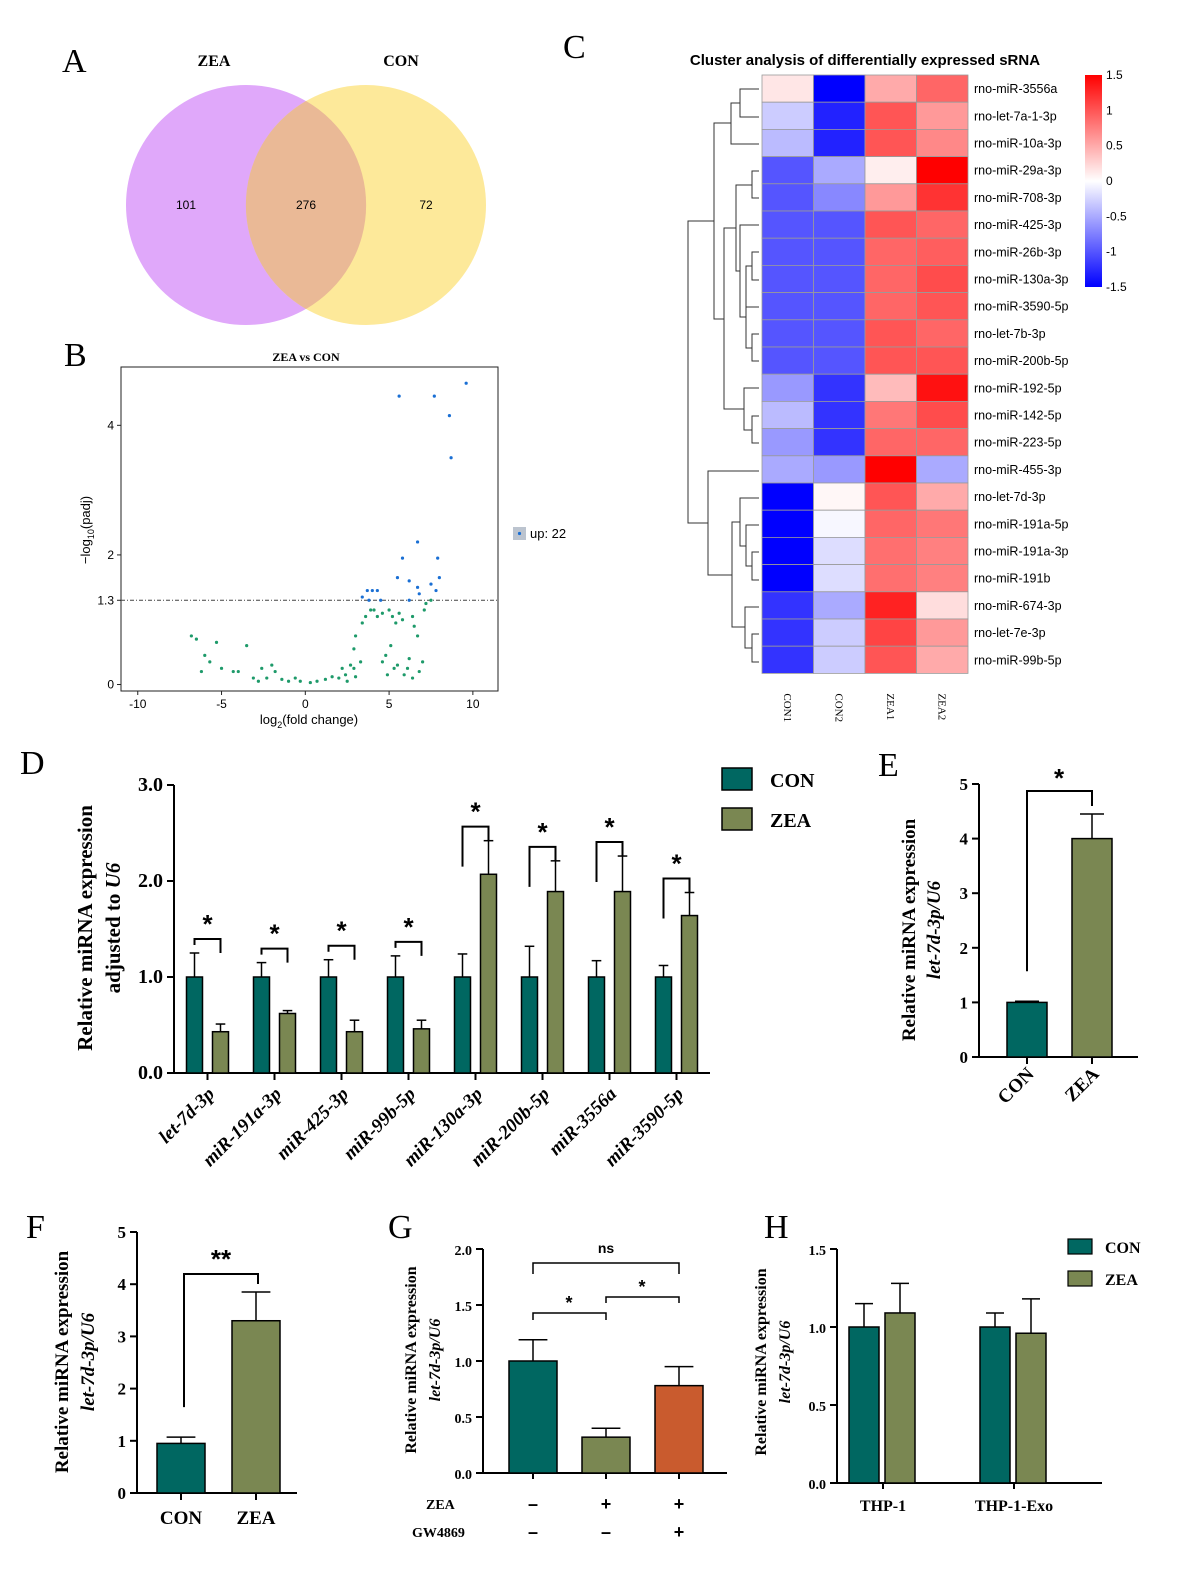 This screenshot has width=1200, height=1595. What do you see at coordinates (122, 1336) in the screenshot?
I see `panel-f-y-tick-label: 3` at bounding box center [122, 1336].